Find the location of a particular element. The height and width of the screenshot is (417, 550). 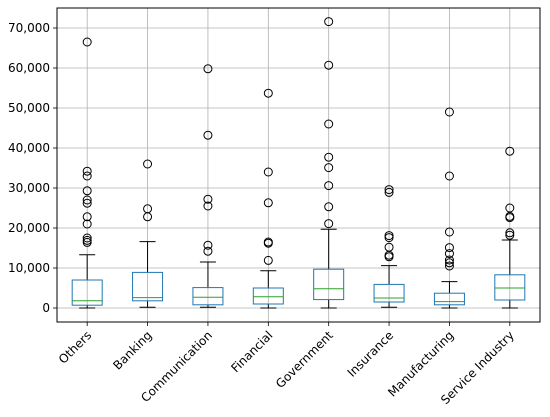

y-tick-label: 40,000 is located at coordinates (29, 148).